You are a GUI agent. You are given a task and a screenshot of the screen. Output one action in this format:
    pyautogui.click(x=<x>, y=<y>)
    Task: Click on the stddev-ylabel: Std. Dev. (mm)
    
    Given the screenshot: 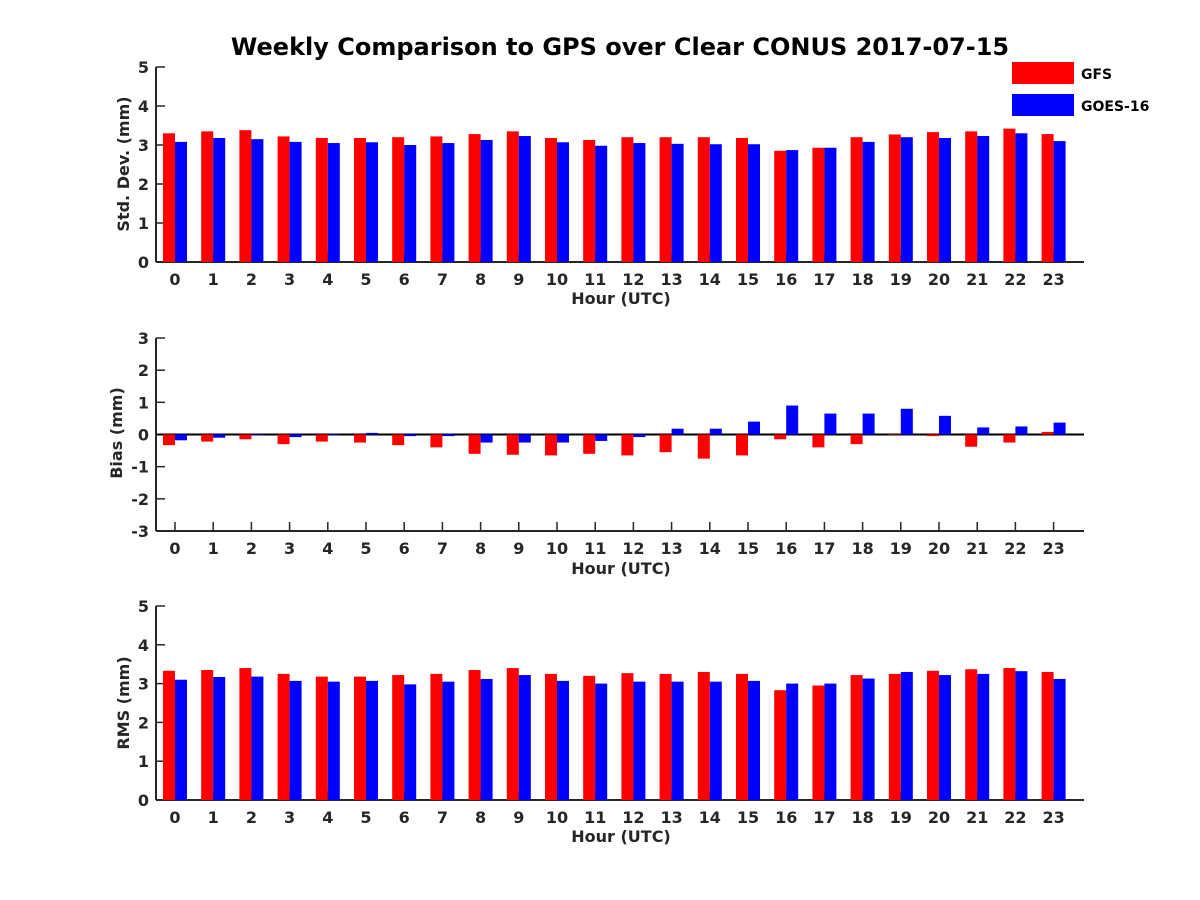 What is the action you would take?
    pyautogui.click(x=123, y=163)
    